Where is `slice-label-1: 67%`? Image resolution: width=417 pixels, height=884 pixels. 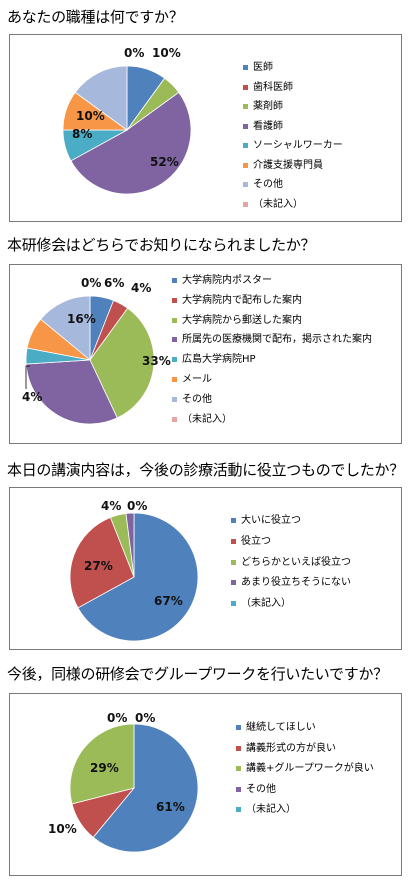
slice-label-1: 67% is located at coordinates (168, 601).